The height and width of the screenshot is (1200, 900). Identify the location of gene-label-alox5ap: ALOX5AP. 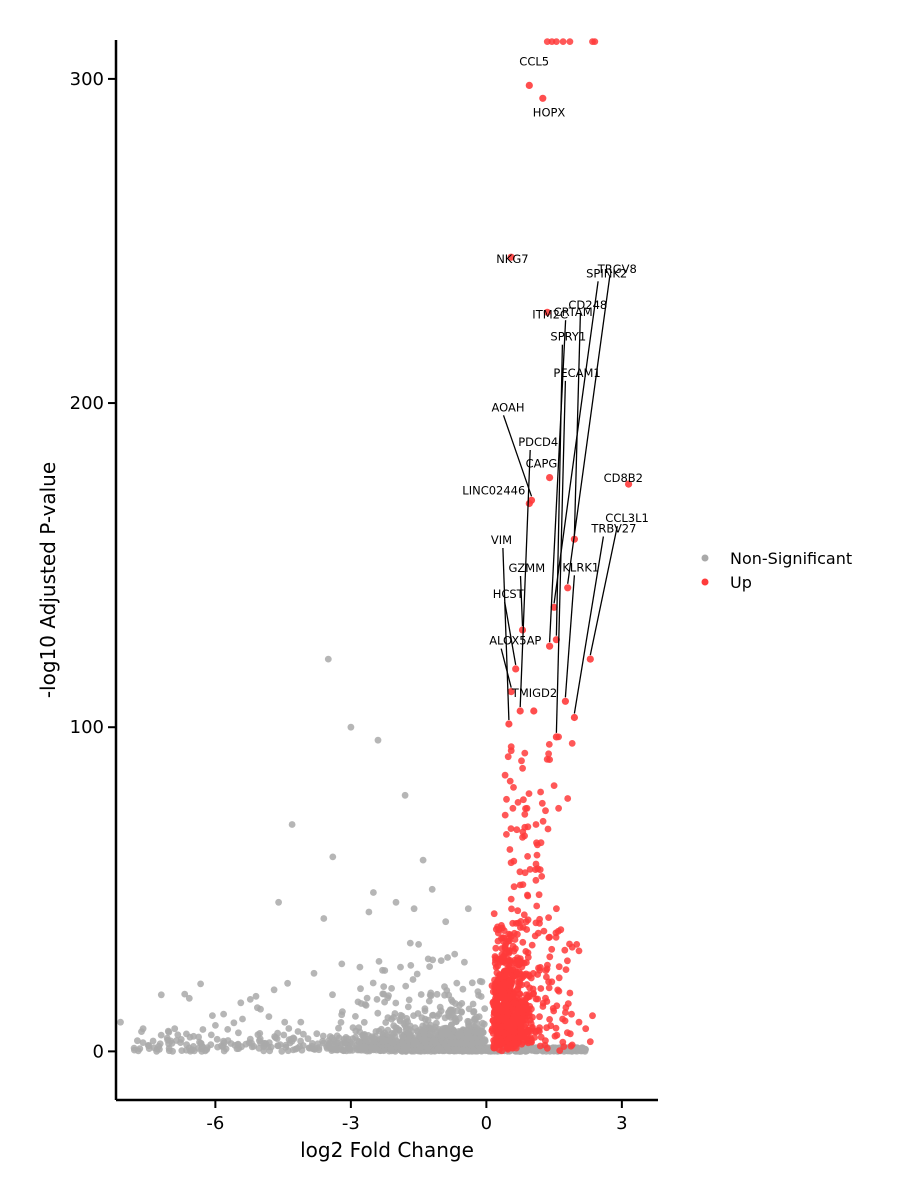
(515, 641).